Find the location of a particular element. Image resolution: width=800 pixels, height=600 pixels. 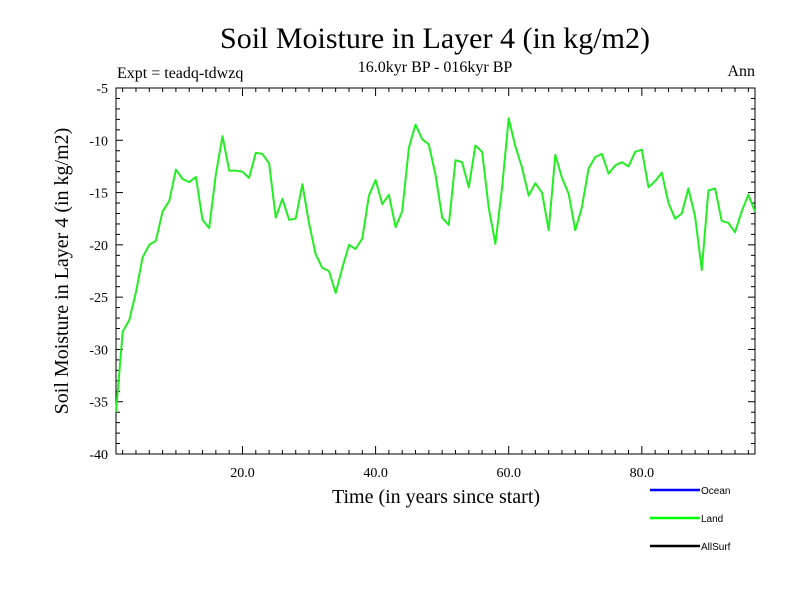

x-tick-label: 60.0 is located at coordinates (508, 473).